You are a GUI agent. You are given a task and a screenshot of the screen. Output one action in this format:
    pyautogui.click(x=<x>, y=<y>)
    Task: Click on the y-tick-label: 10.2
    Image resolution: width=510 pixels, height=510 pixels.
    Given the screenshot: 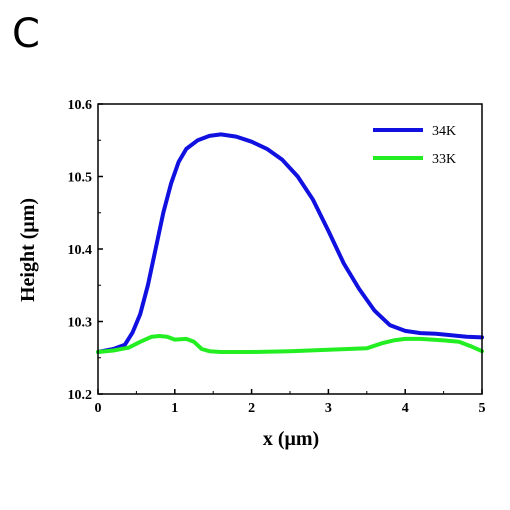 What is the action you would take?
    pyautogui.click(x=80, y=395)
    